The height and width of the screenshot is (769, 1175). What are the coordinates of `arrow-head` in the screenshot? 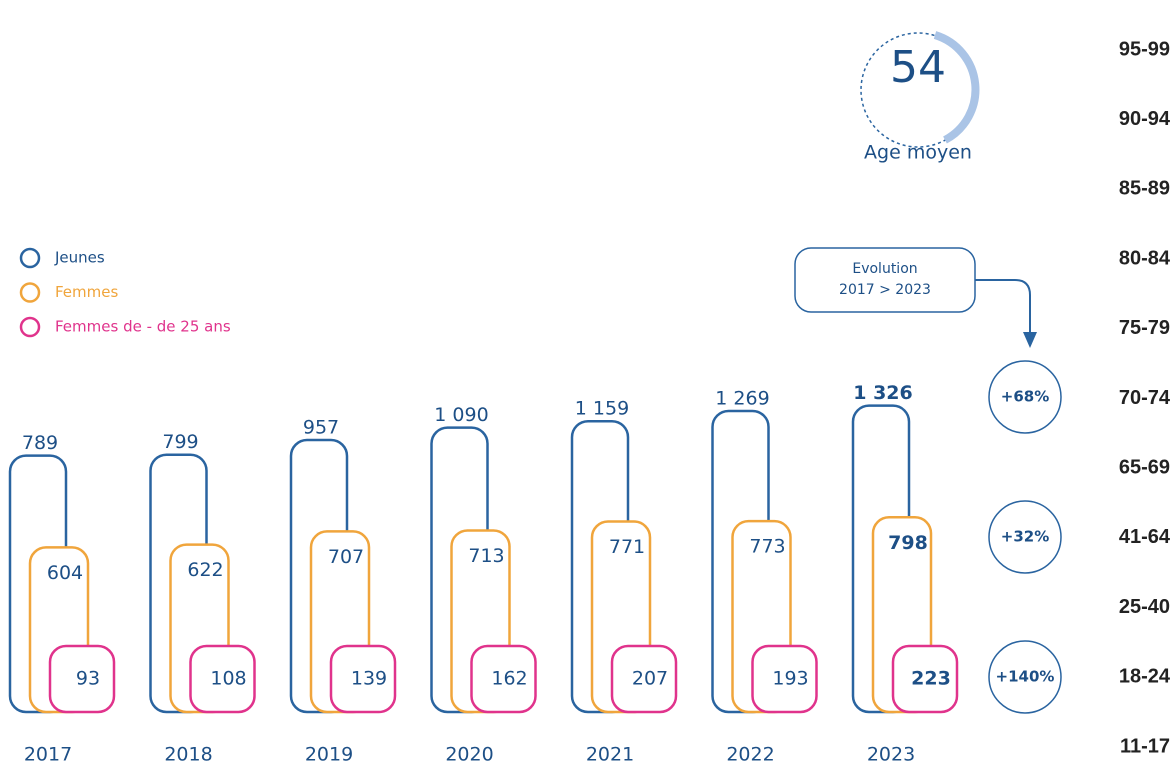 It's located at (1030, 340).